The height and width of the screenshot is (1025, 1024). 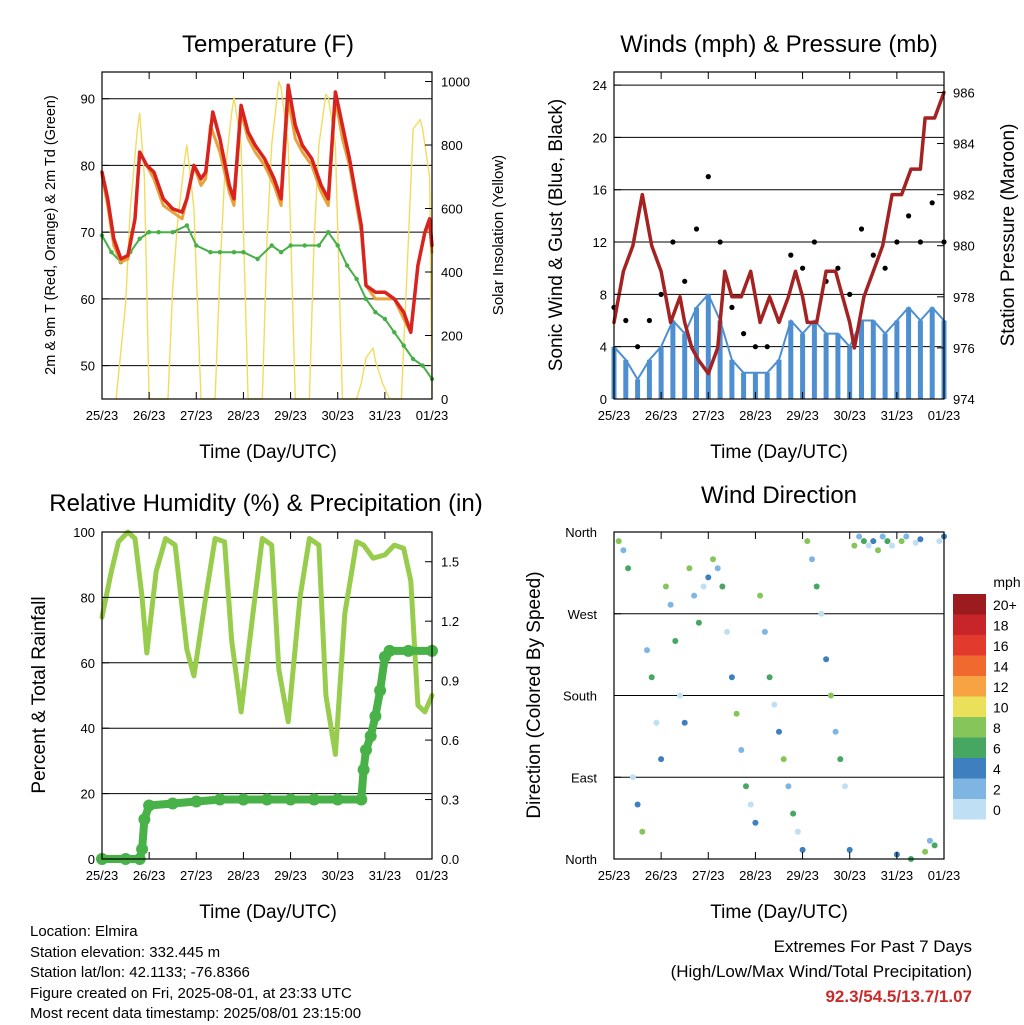 I want to click on winds-y2tick-label: 986, so click(x=964, y=92).